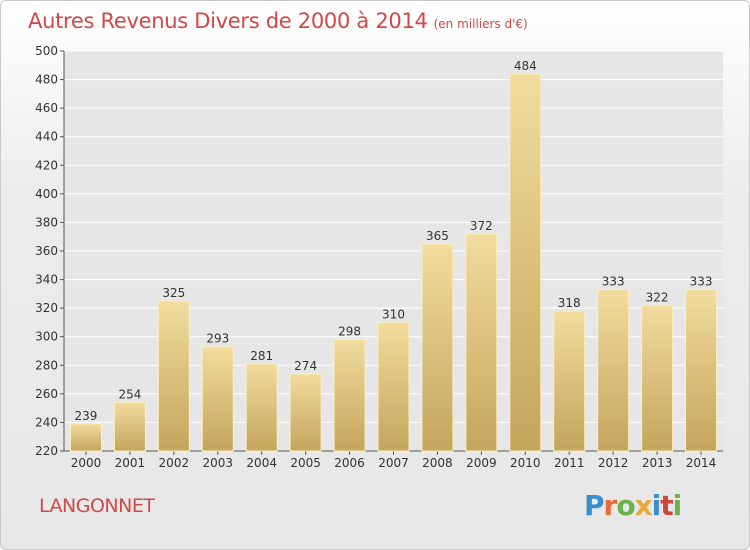 Image resolution: width=750 pixels, height=550 pixels. What do you see at coordinates (393, 463) in the screenshot?
I see `x-tick-label: 2007` at bounding box center [393, 463].